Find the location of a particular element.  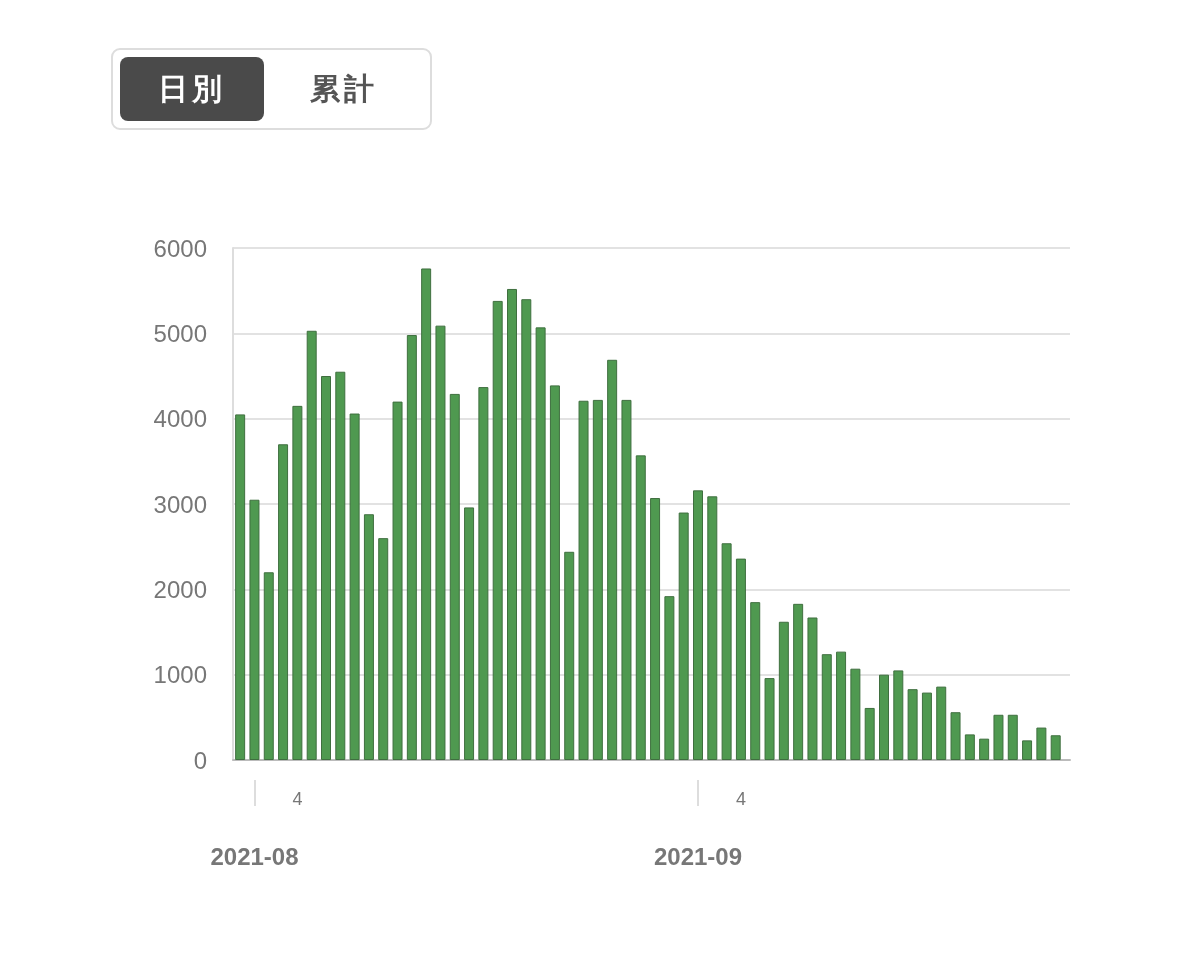

y-tick-label: 1000 is located at coordinates (180, 675).